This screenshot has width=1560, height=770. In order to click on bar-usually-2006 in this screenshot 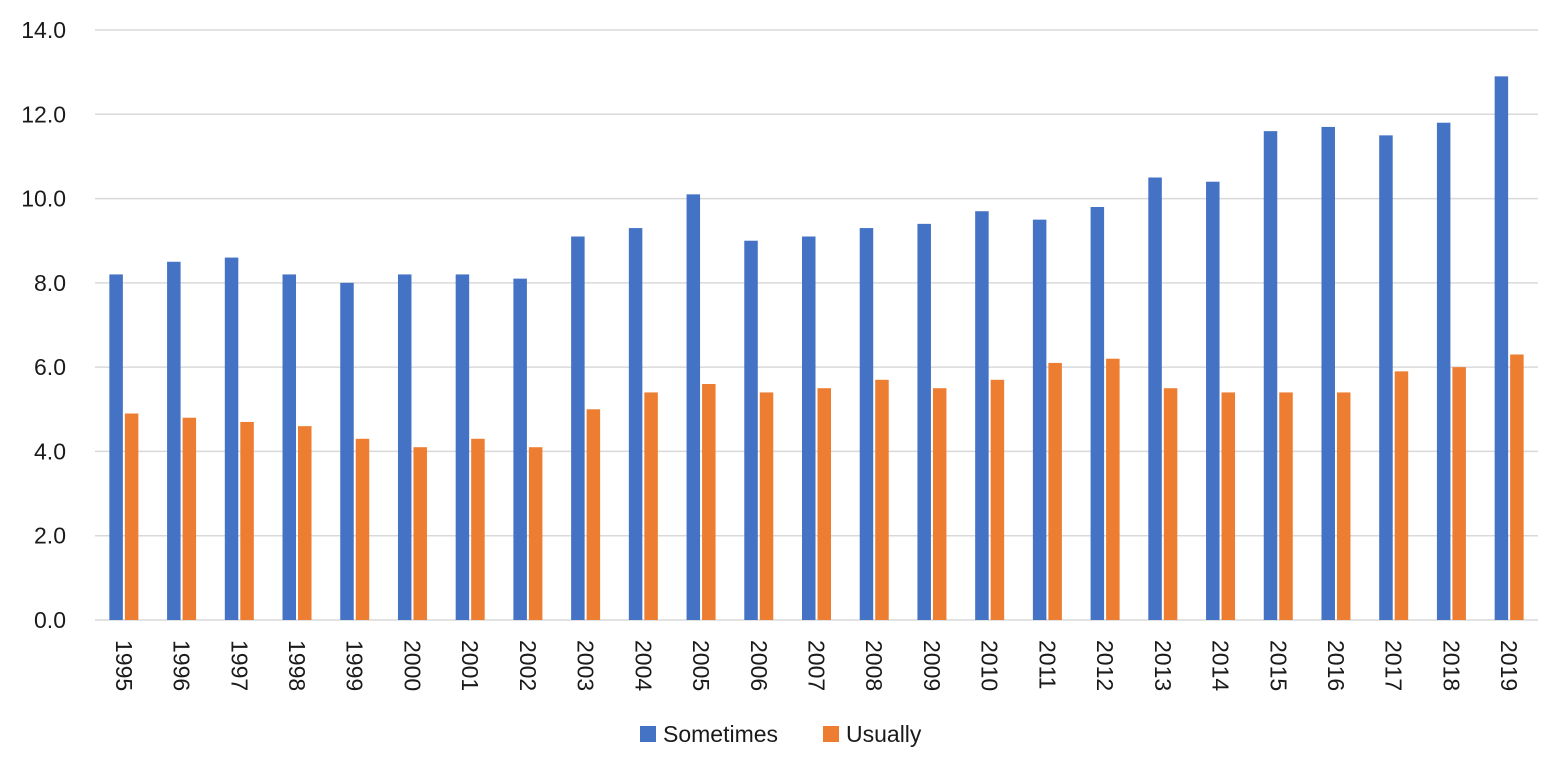, I will do `click(766, 506)`.